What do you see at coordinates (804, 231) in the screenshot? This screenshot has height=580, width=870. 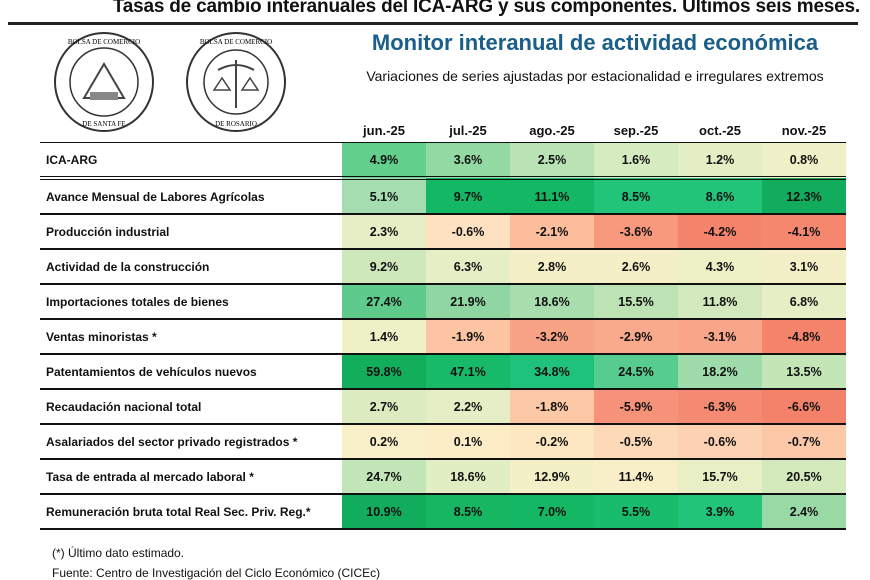 I see `heatmap-cell: -4.1%` at bounding box center [804, 231].